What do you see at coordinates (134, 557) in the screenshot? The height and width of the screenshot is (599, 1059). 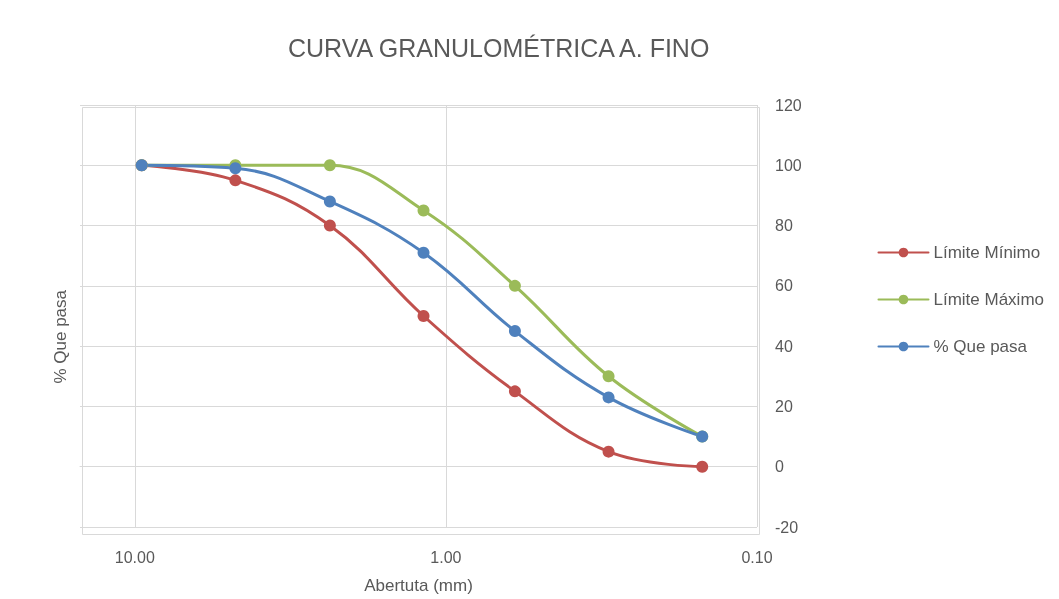 I see `x-tick-label: 10.00` at bounding box center [134, 557].